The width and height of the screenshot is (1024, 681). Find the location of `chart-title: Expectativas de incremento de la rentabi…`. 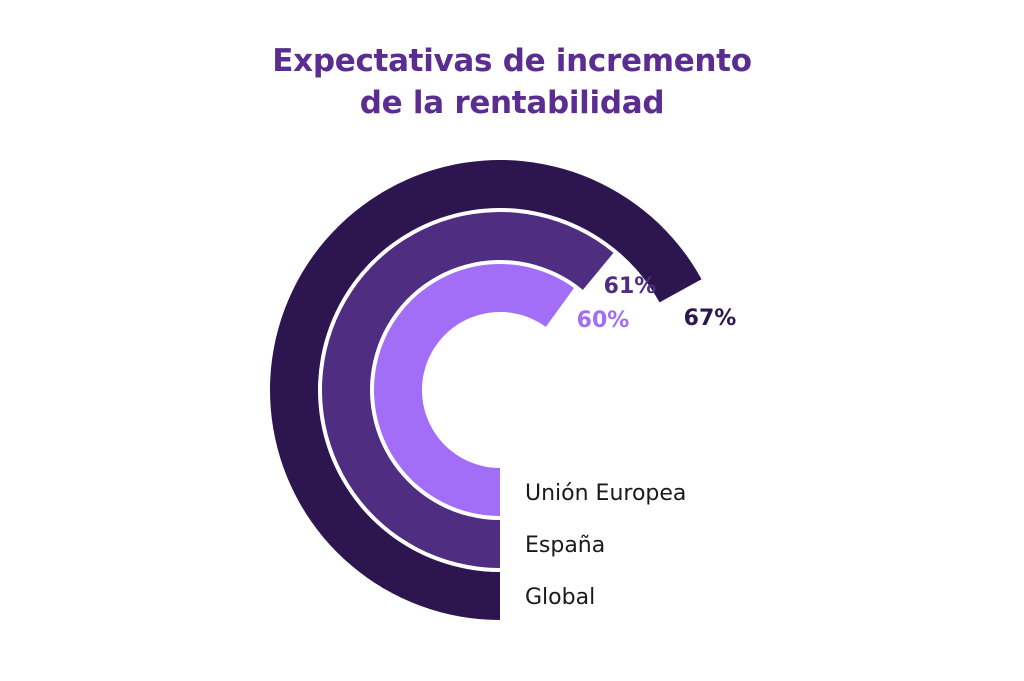

chart-title: Expectativas de incremento de la rentabi… is located at coordinates (512, 82).